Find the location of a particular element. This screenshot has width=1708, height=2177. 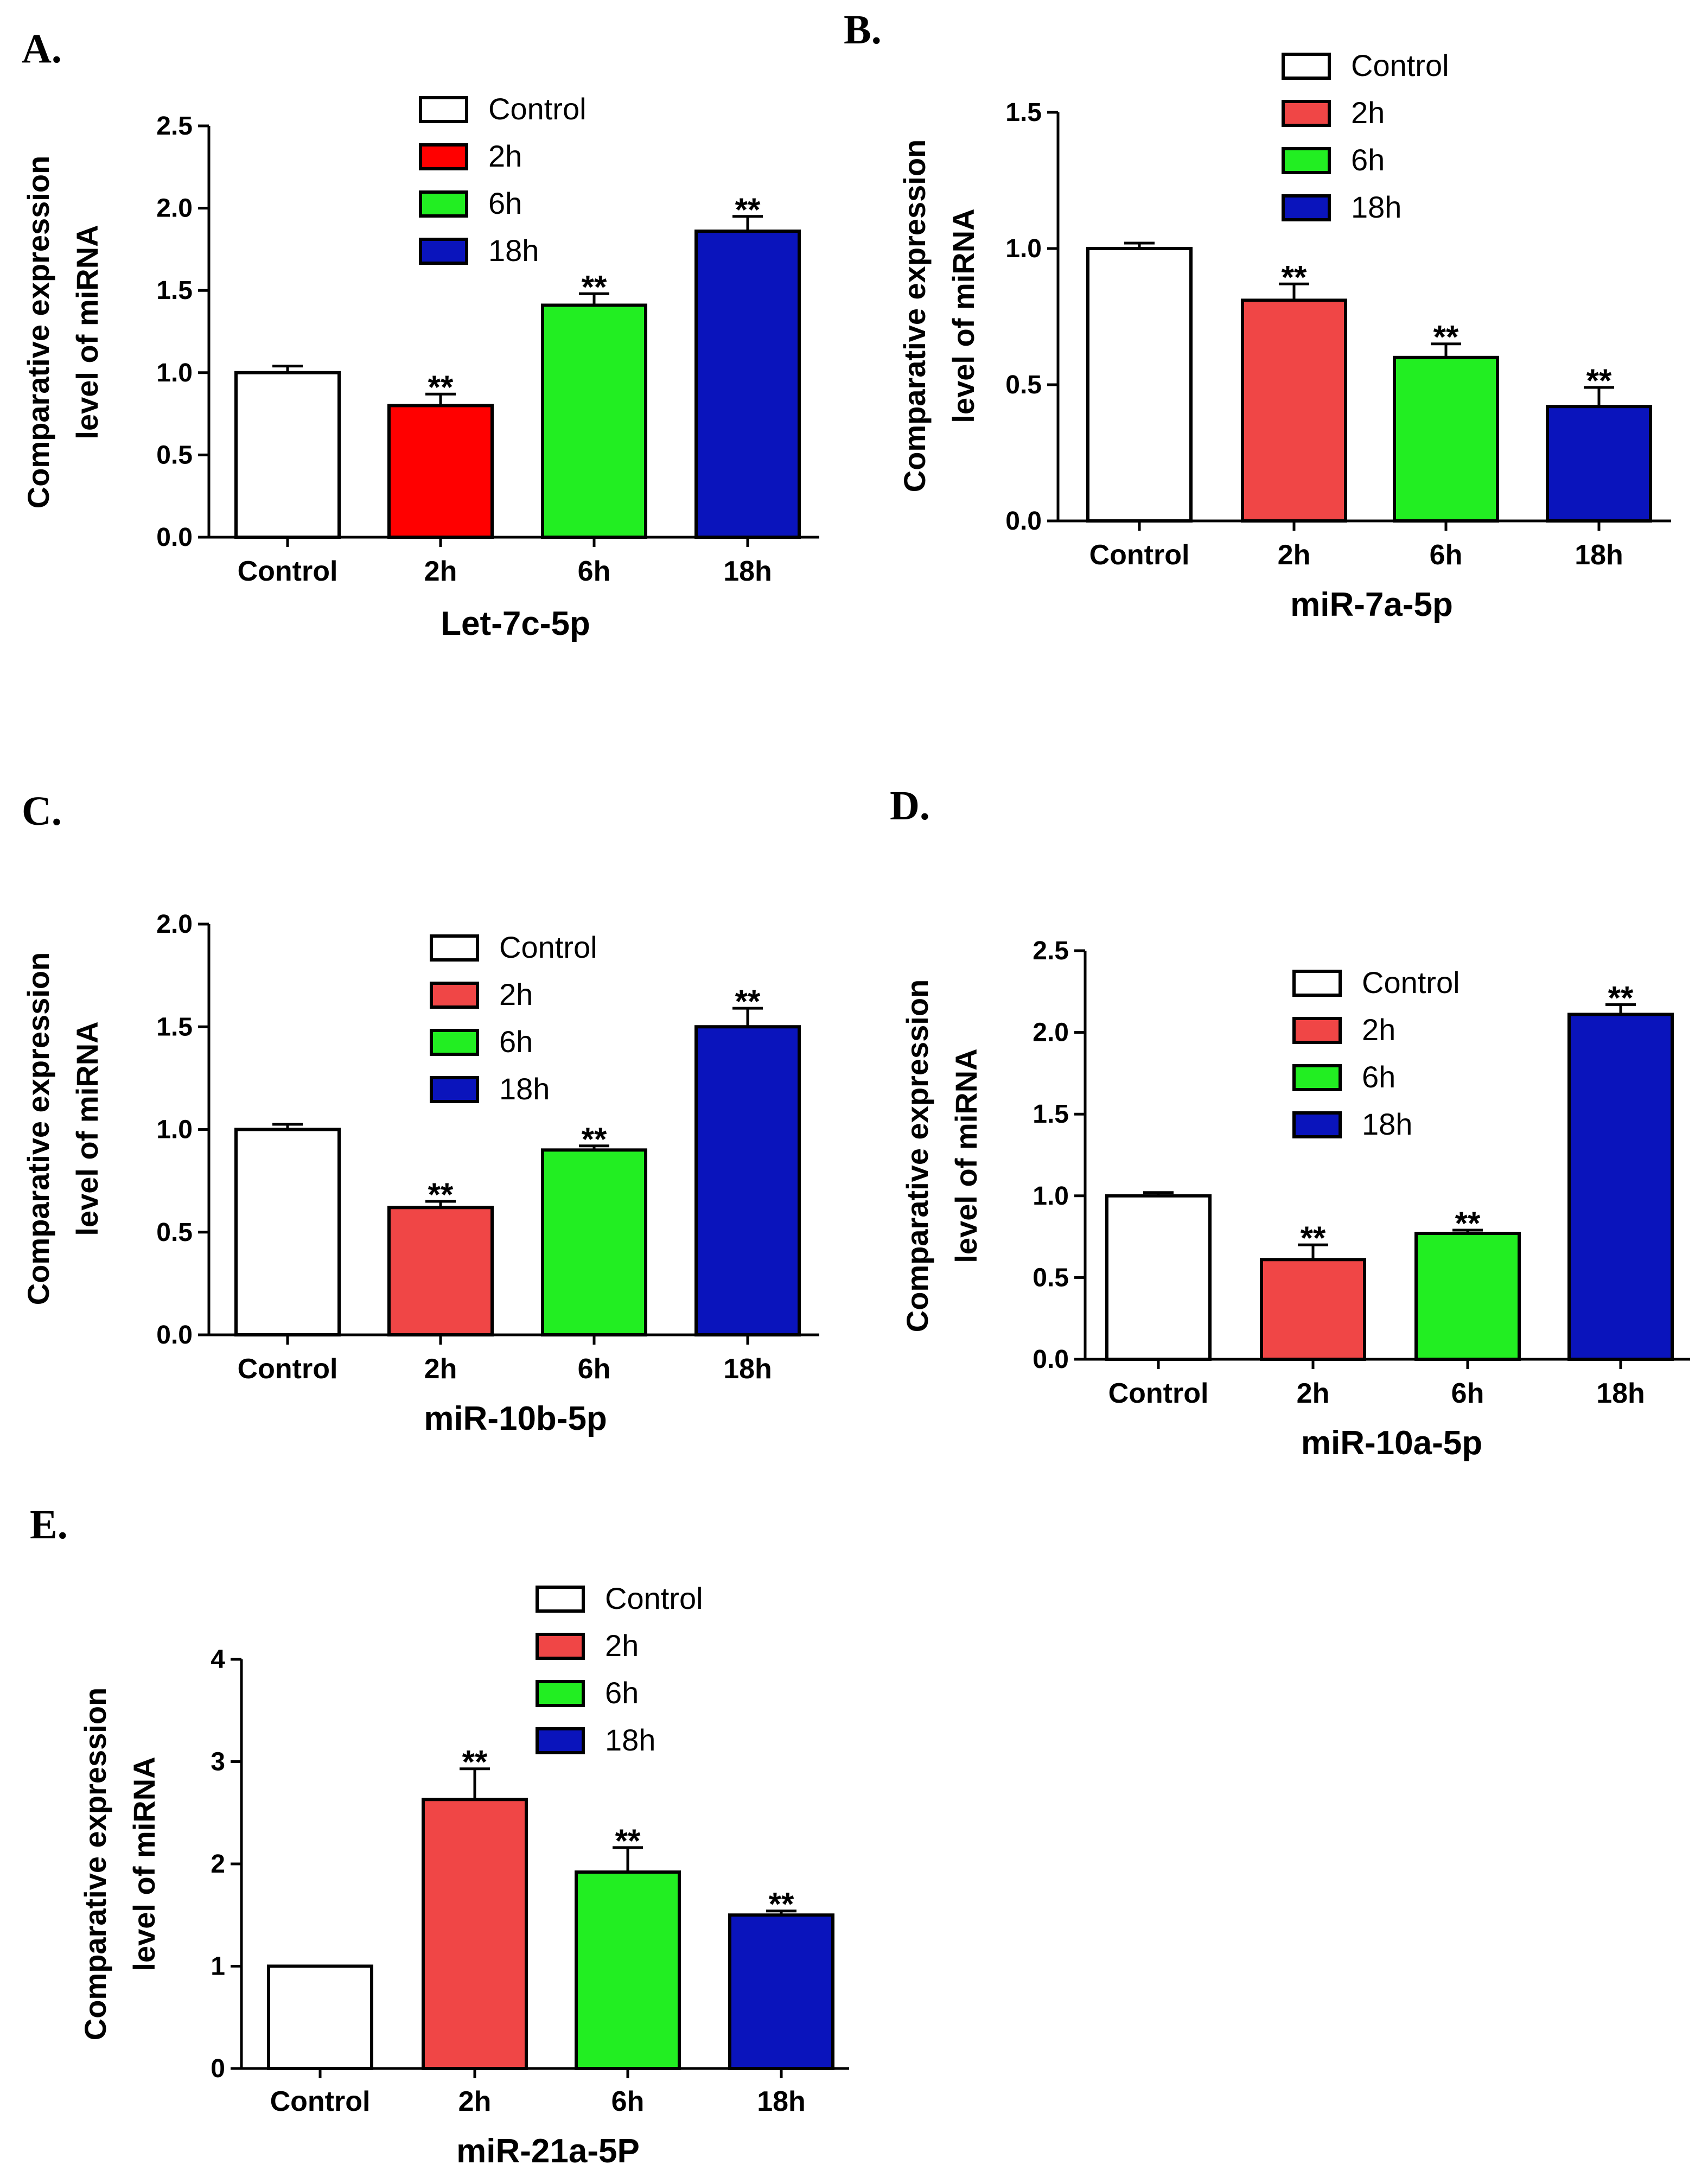

y-tick-label: 2 is located at coordinates (218, 1864).